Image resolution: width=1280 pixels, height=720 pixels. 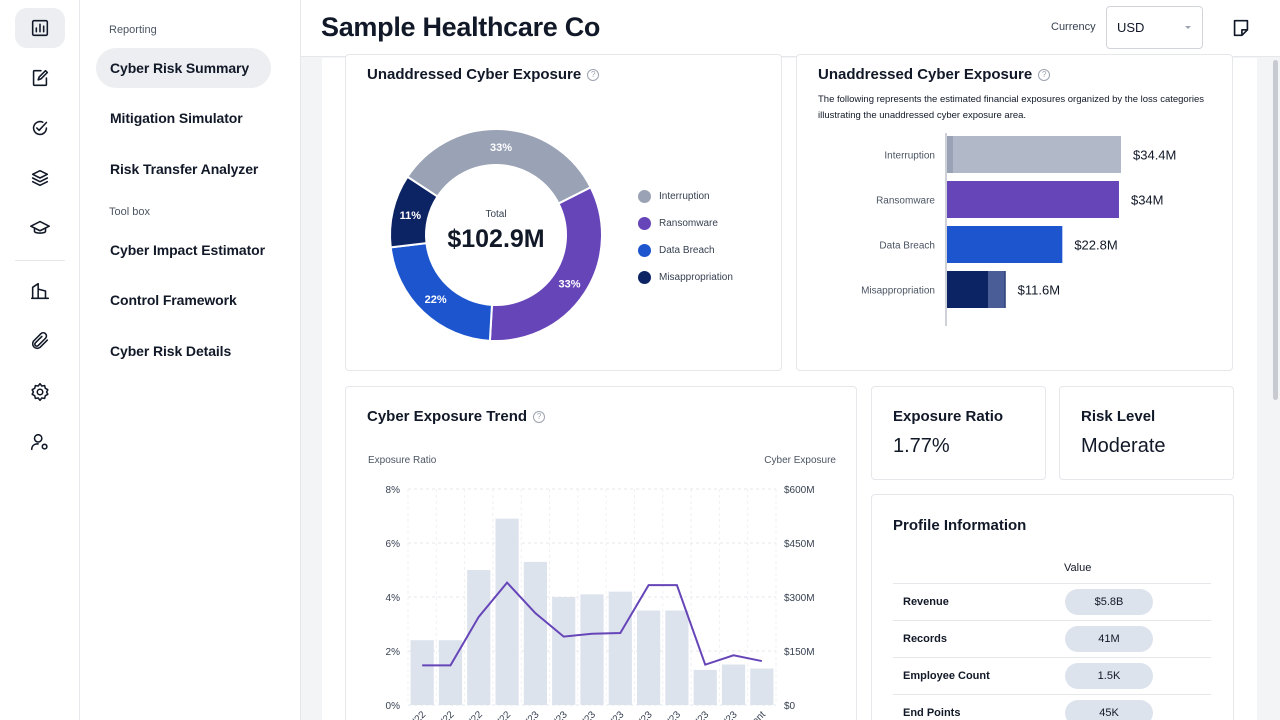 What do you see at coordinates (442, 714) in the screenshot?
I see `x-axis-tick: Oct '22` at bounding box center [442, 714].